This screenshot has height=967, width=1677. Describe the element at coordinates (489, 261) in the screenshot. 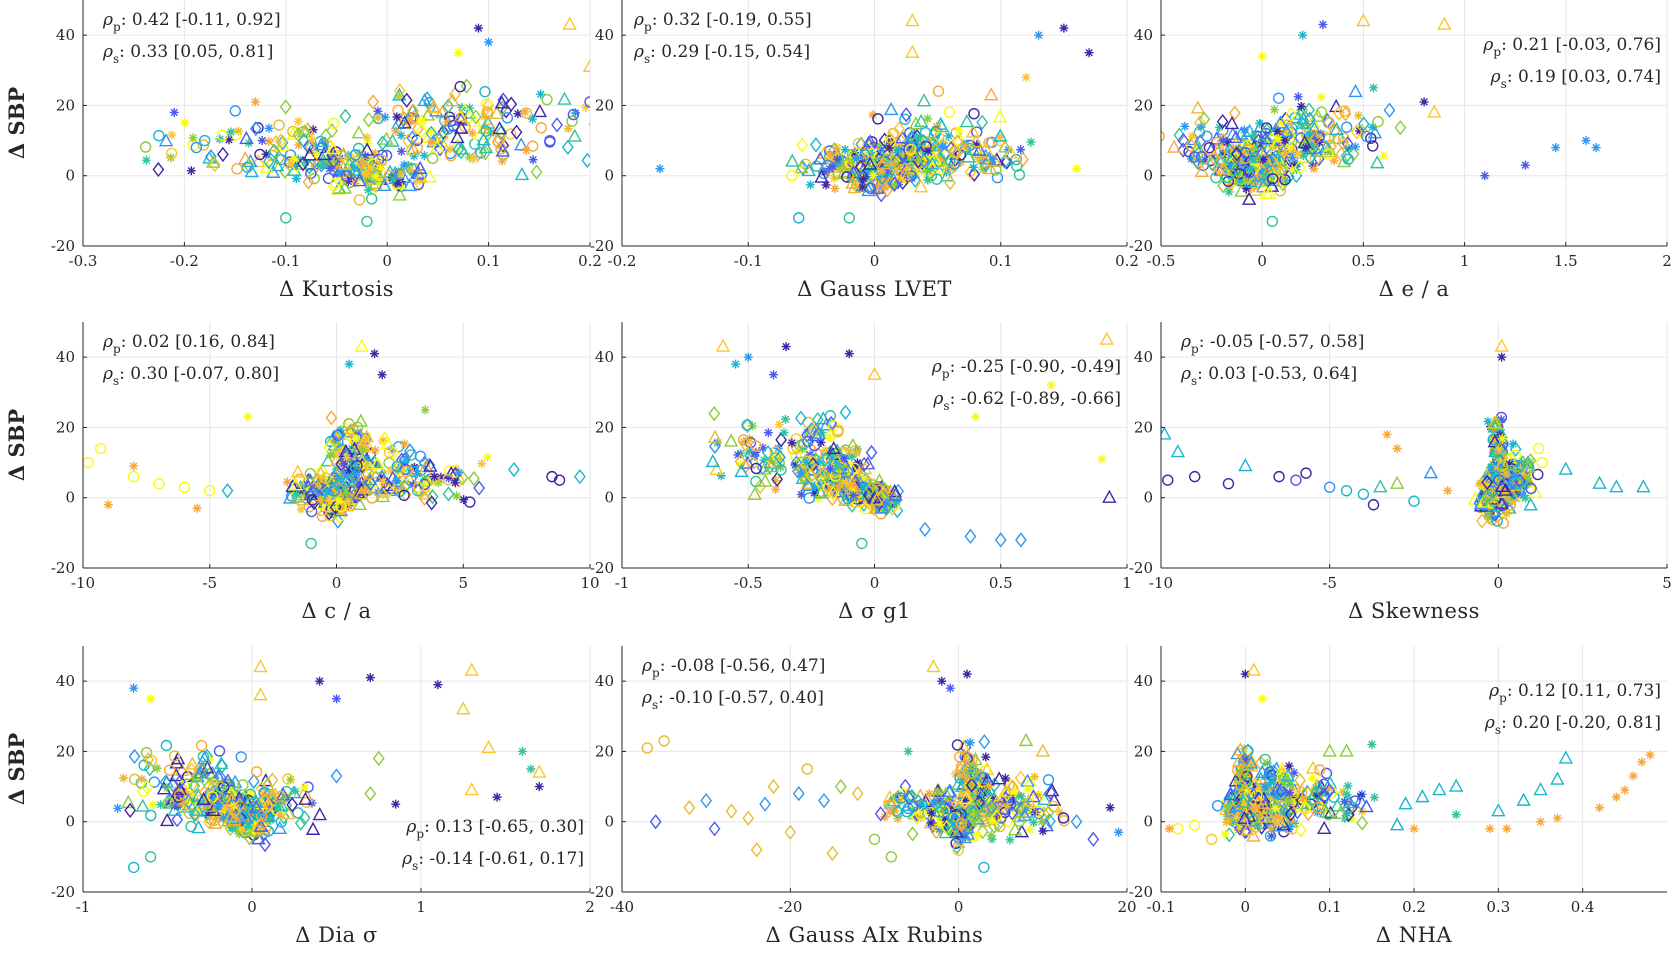

I see `x-tick-label: 0.1` at that location.